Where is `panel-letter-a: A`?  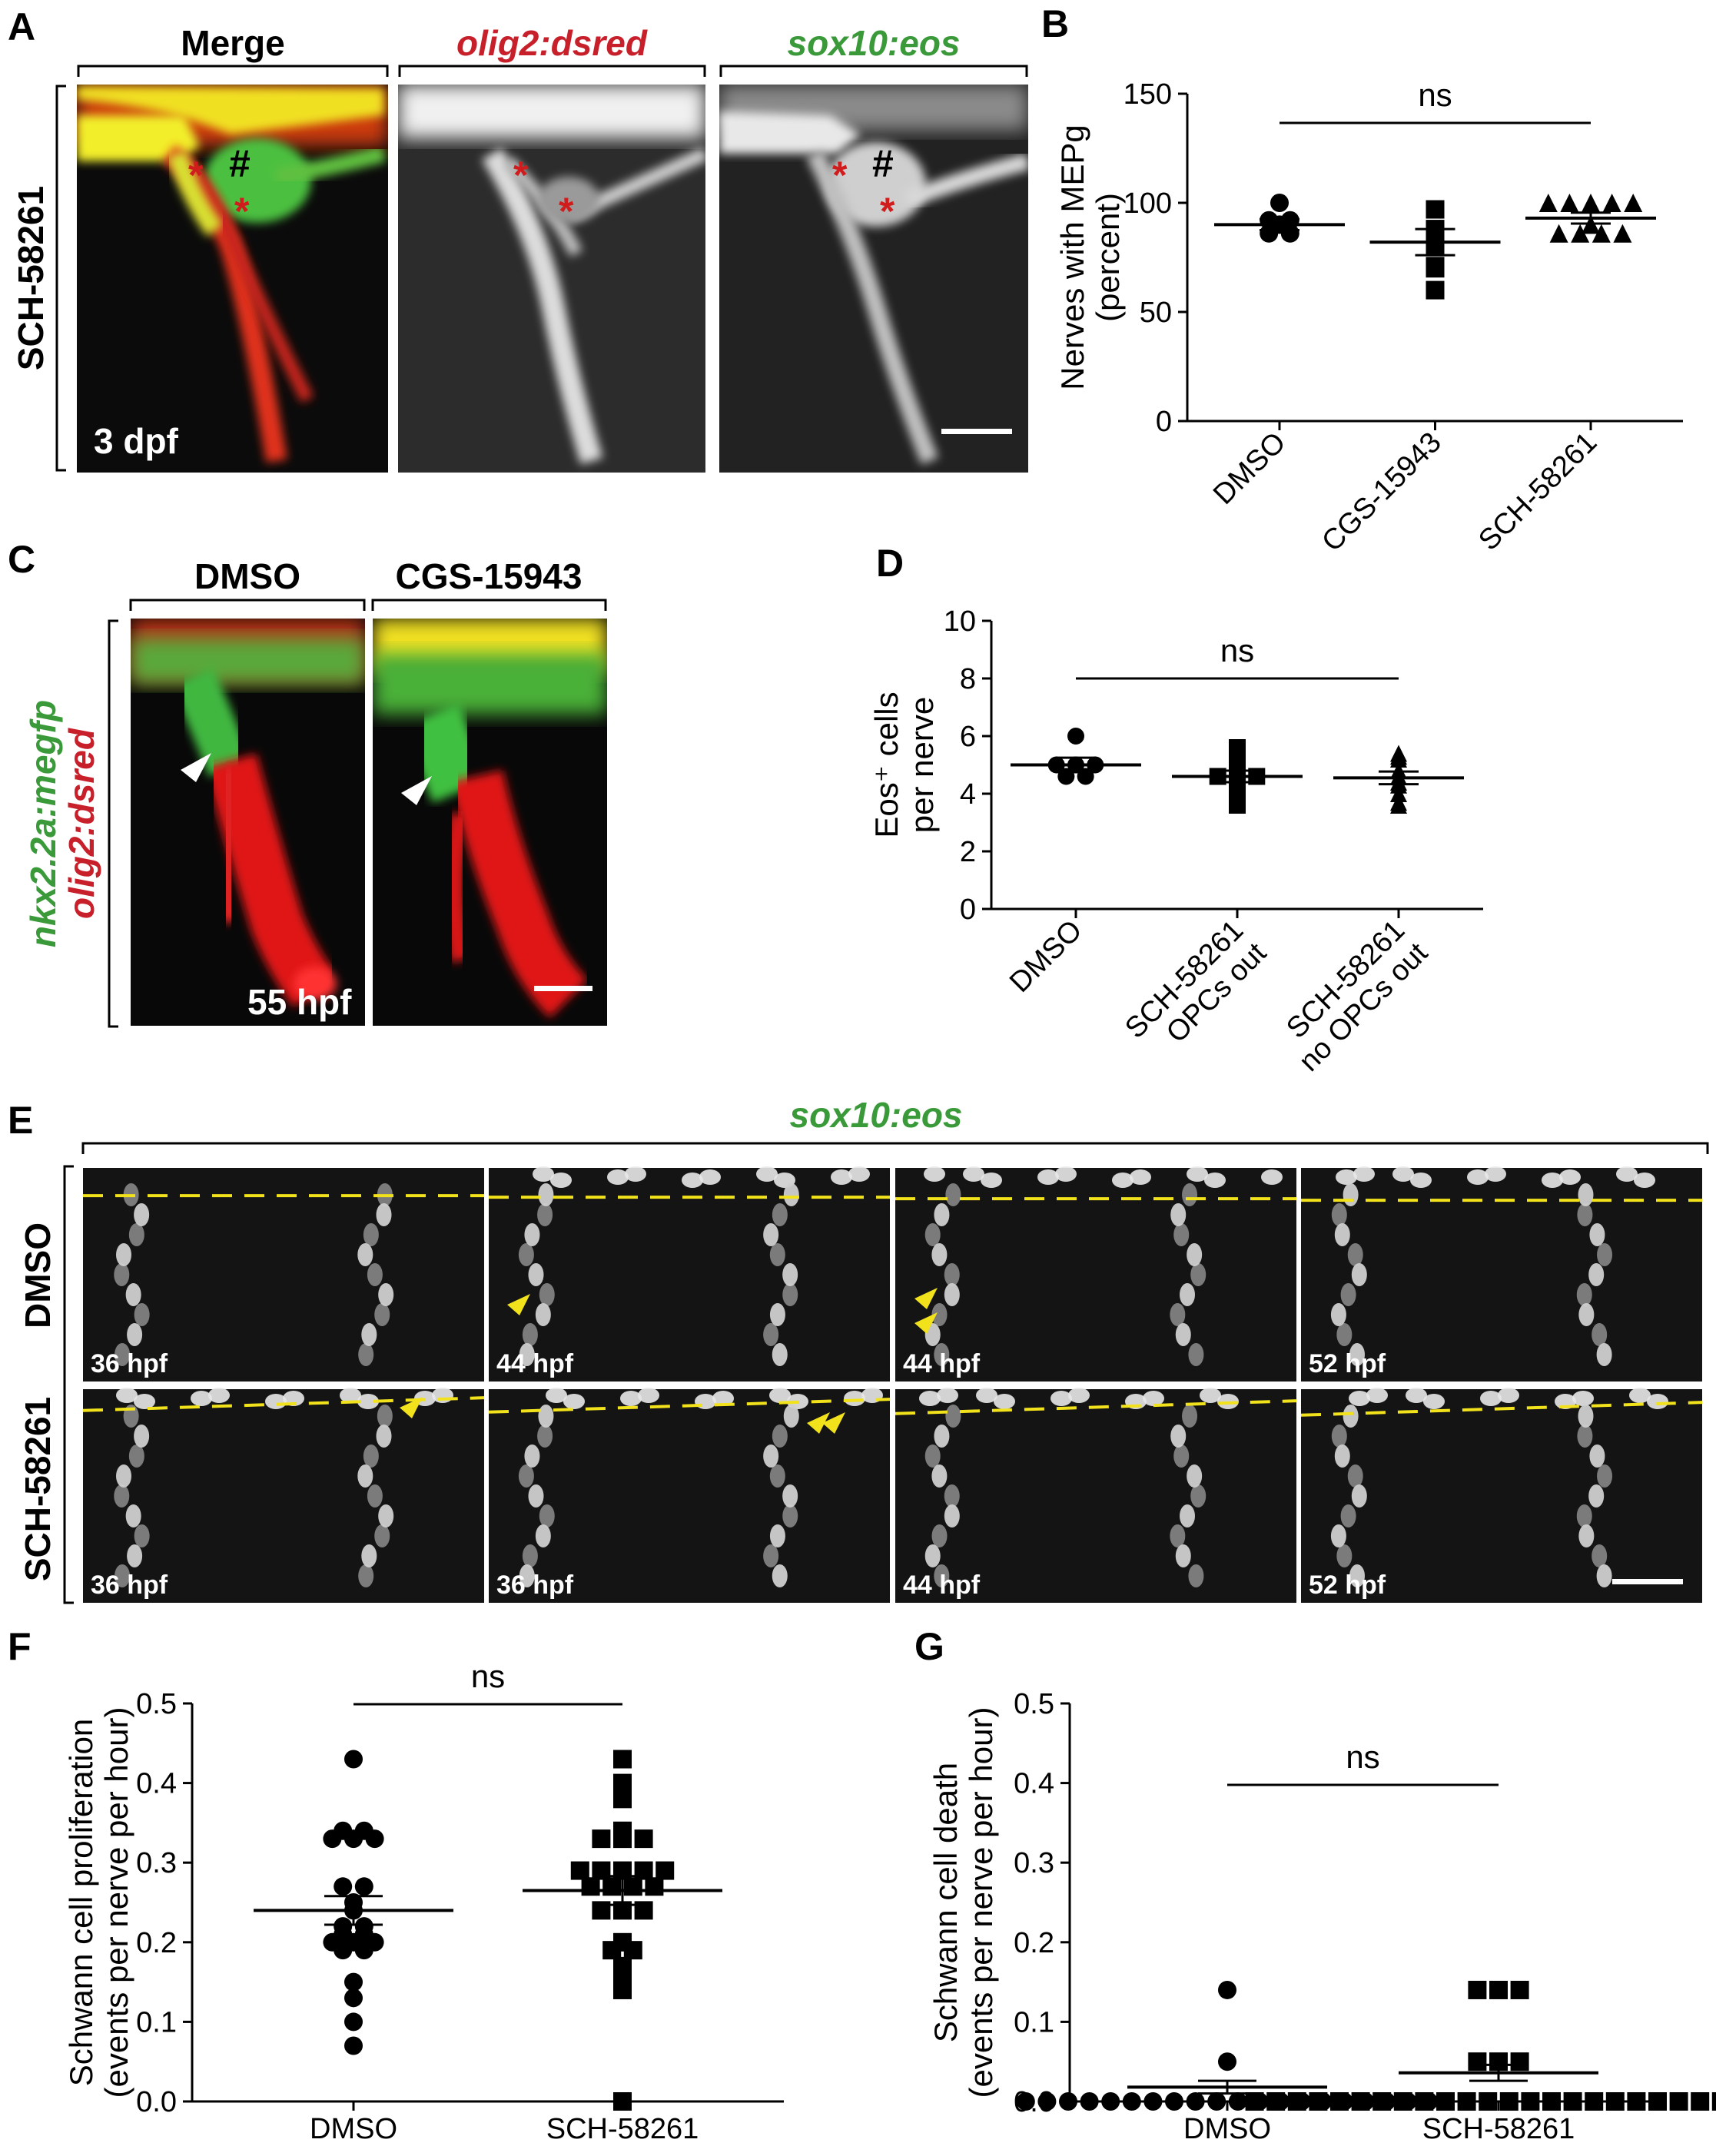 panel-letter-a: A is located at coordinates (21, 26).